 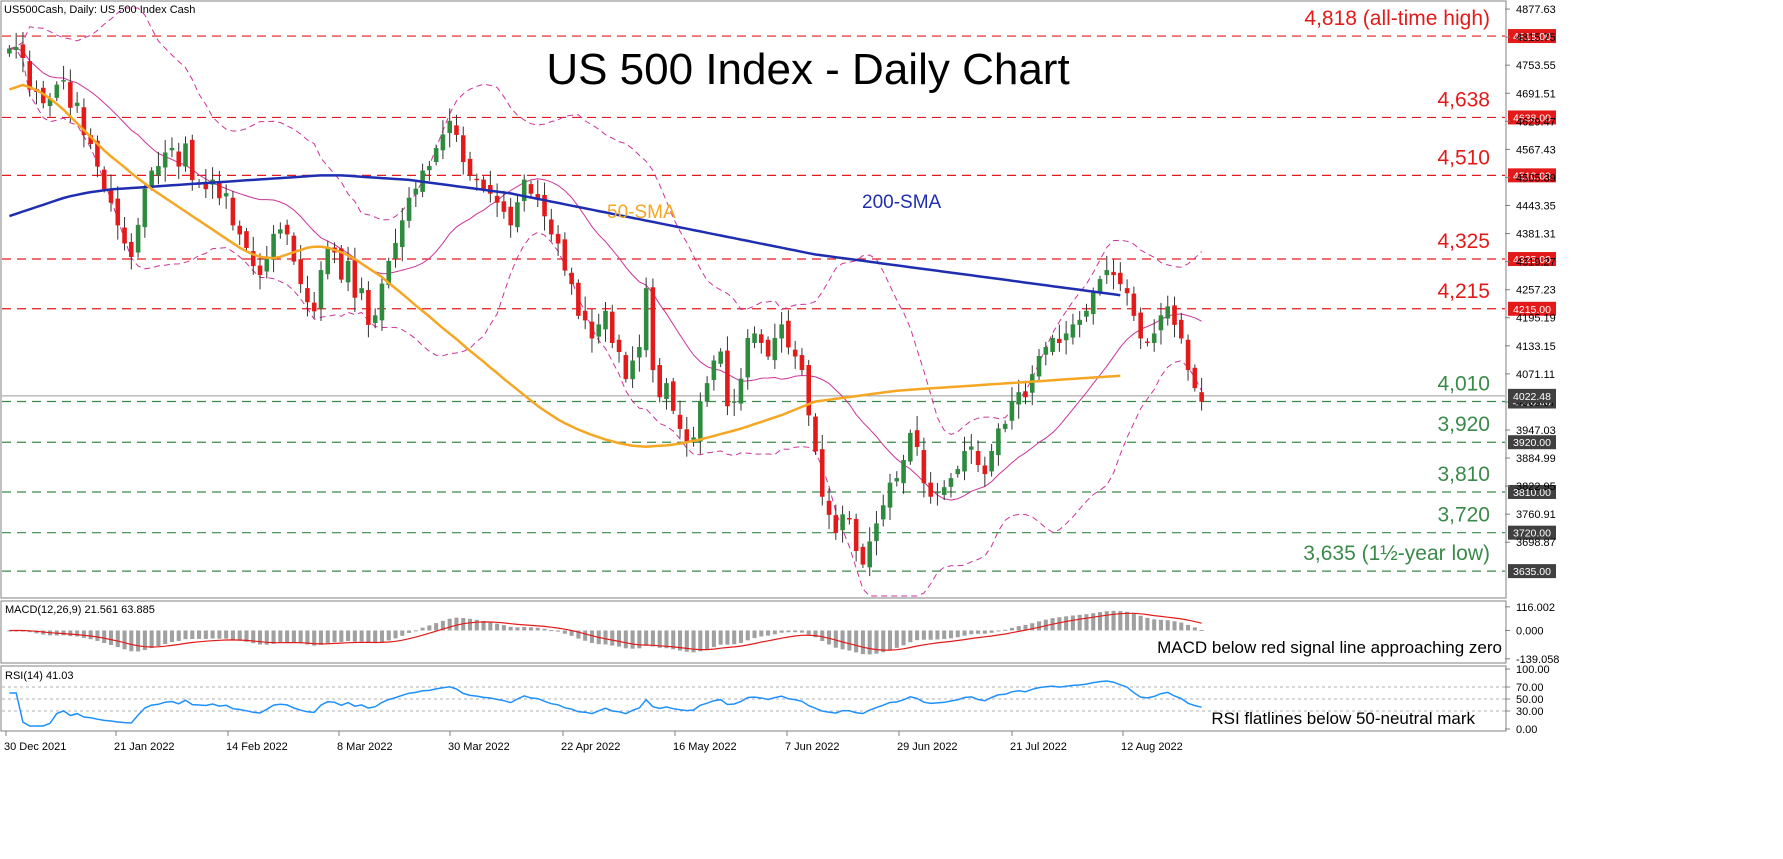 I want to click on level-label: 4,818 (all-time high), so click(x=1397, y=18).